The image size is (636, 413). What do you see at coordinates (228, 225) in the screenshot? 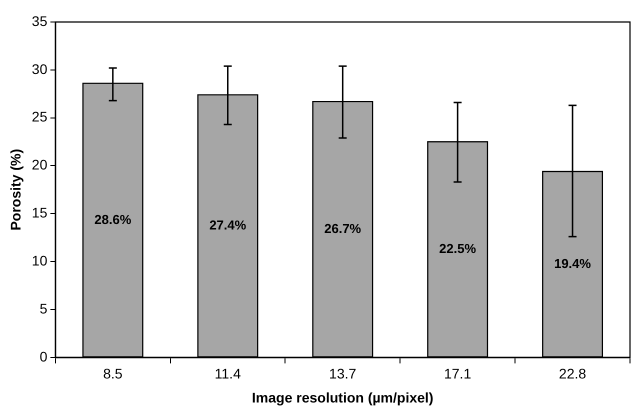
I see `data-label: 27.4%` at bounding box center [228, 225].